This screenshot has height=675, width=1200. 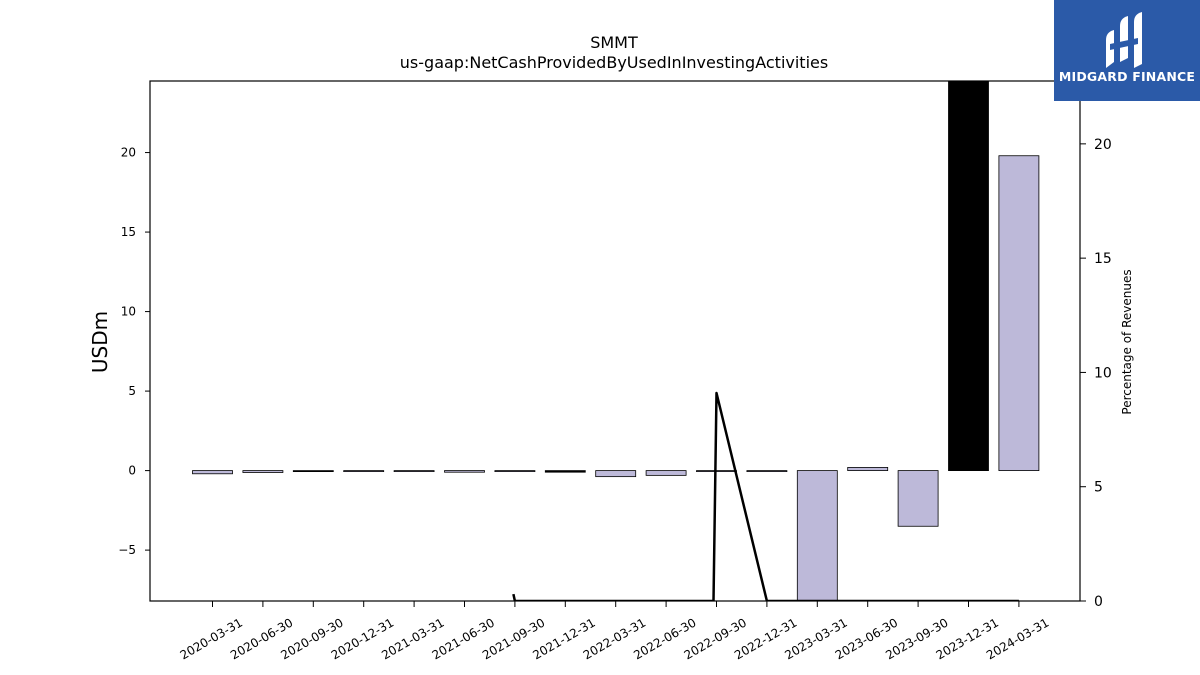 What do you see at coordinates (765, 496) in the screenshot?
I see `percentage-line` at bounding box center [765, 496].